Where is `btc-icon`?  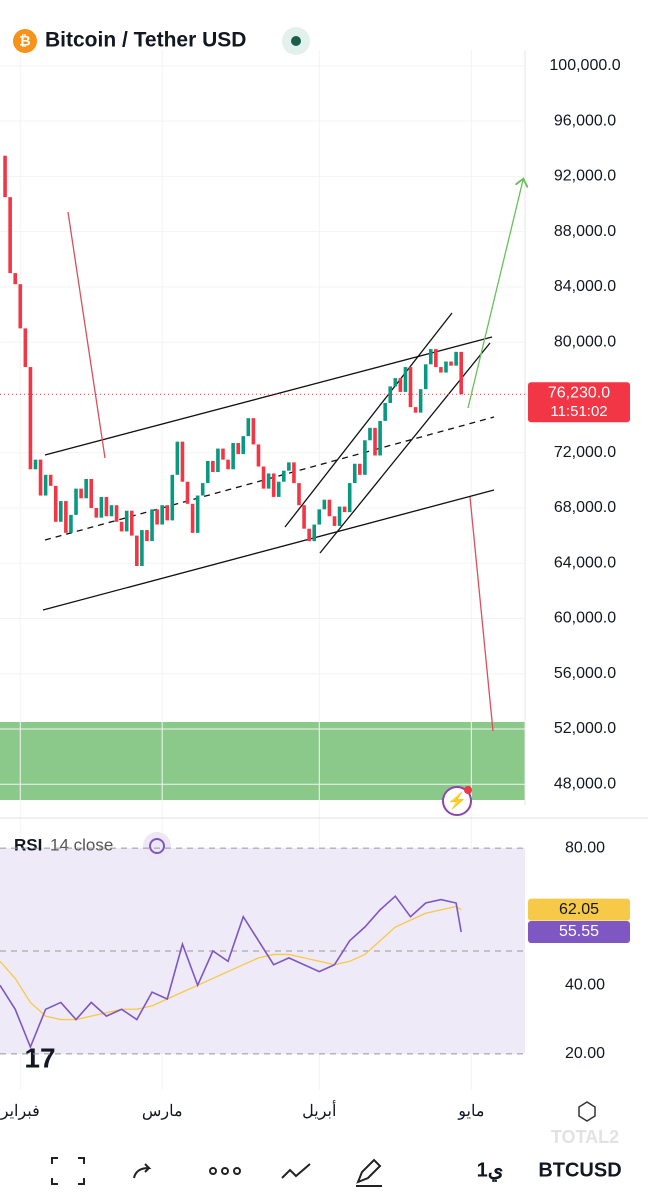 btc-icon is located at coordinates (25, 41).